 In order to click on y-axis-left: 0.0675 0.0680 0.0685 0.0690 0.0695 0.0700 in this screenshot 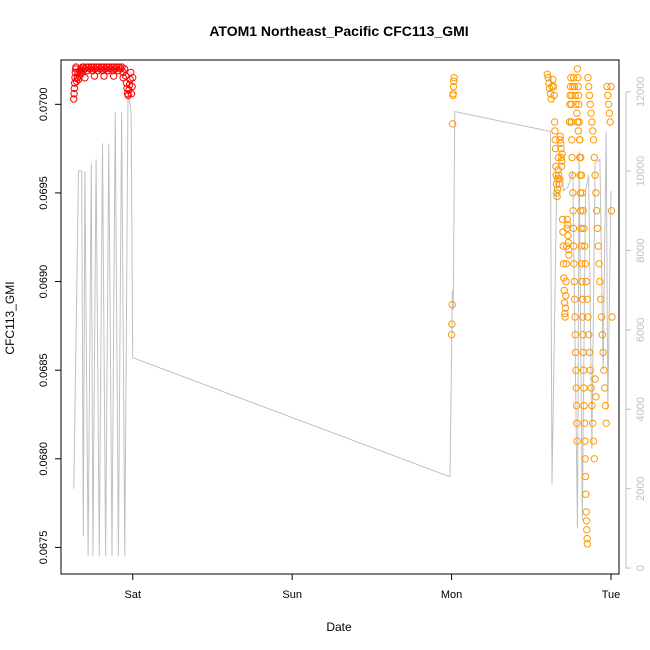, I will do `click(49, 325)`.